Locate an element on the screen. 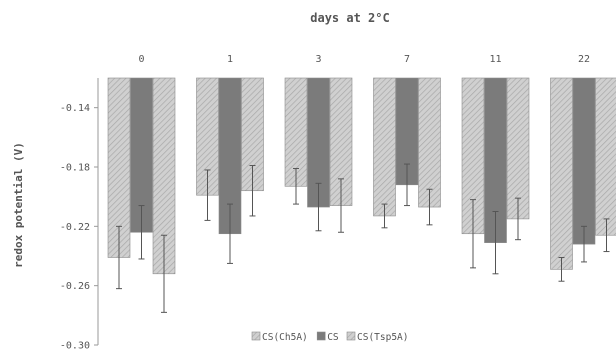 The height and width of the screenshot is (359, 616). x-tick-label: 1 is located at coordinates (230, 59).